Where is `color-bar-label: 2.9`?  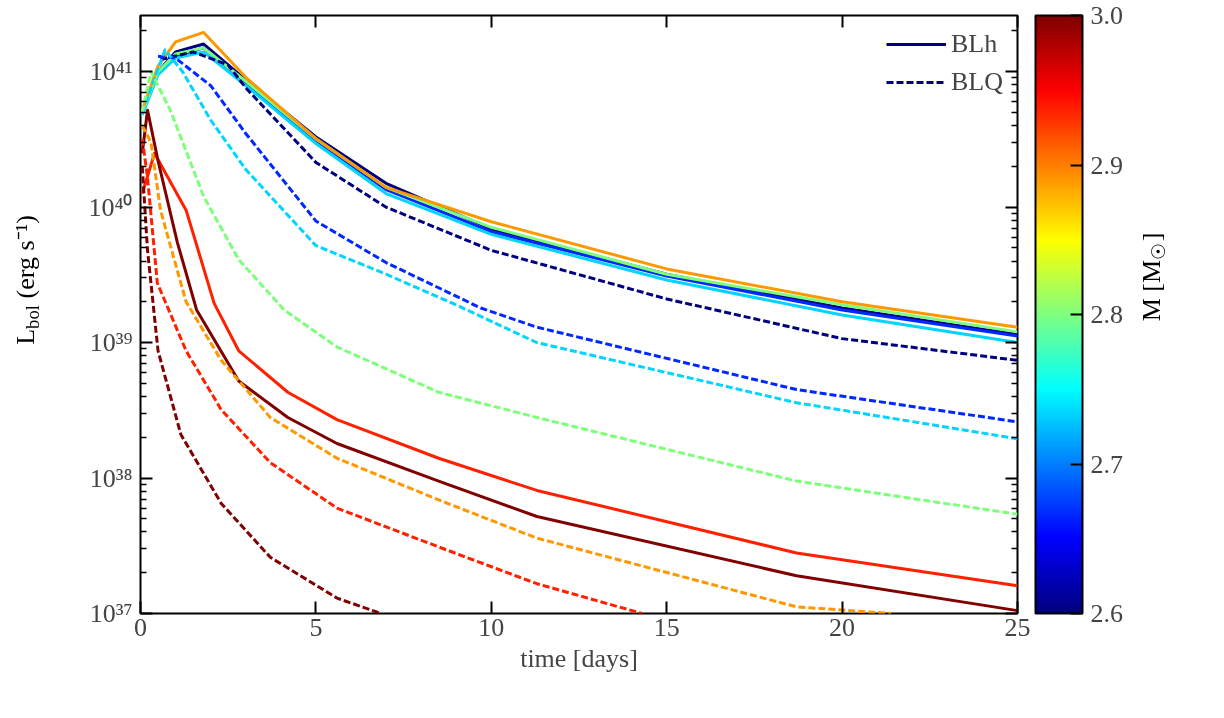 color-bar-label: 2.9 is located at coordinates (1106, 165).